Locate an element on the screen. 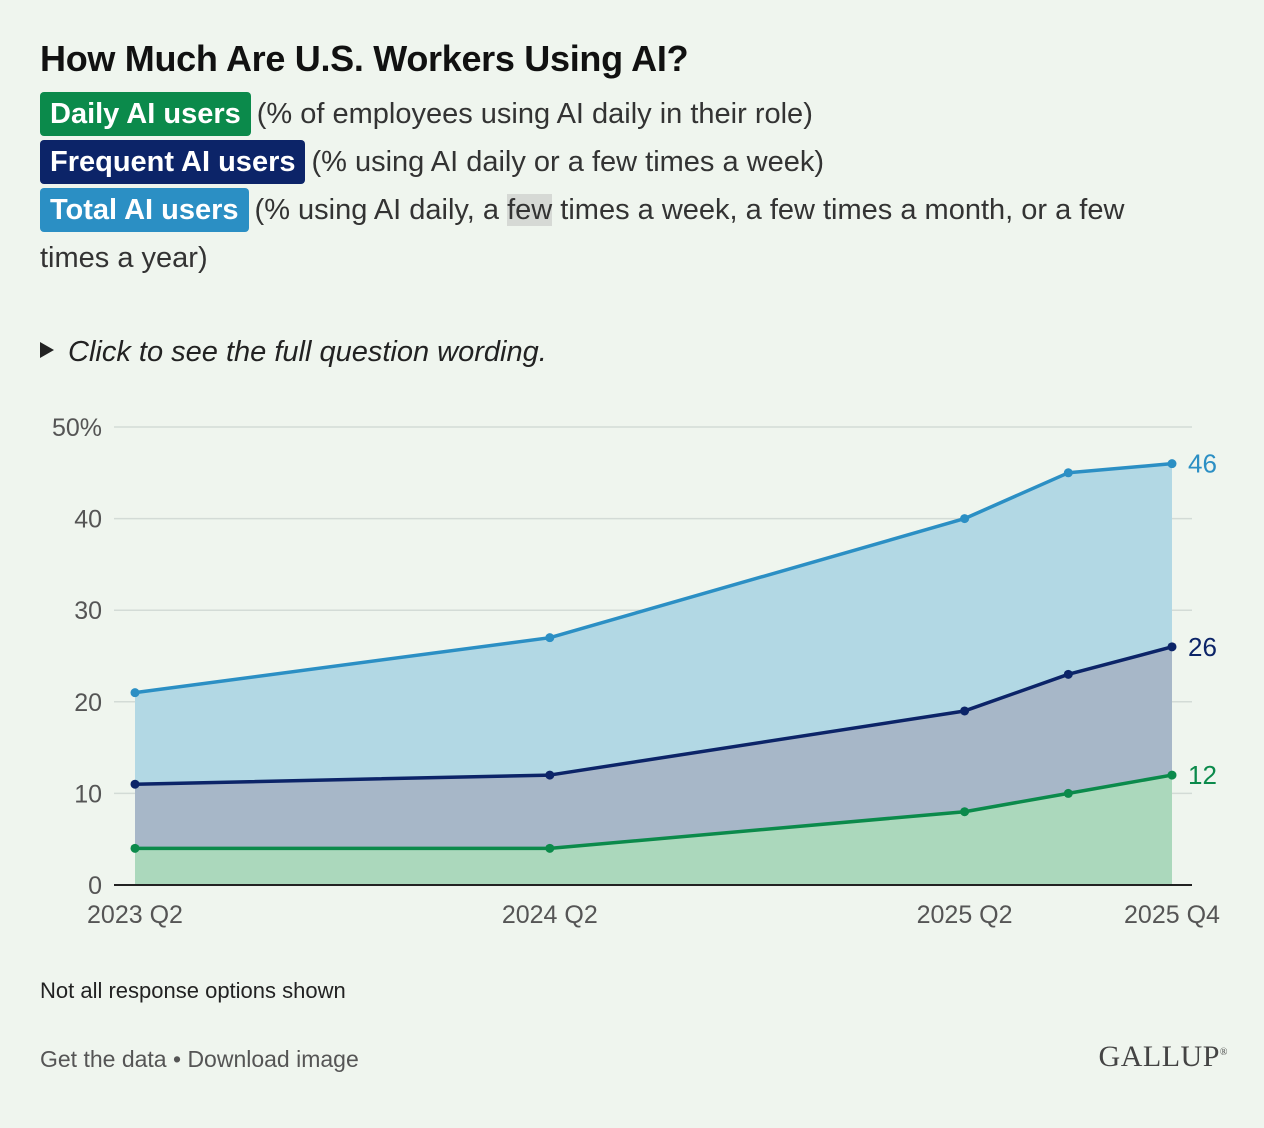  y-tick-label-40: 40 is located at coordinates (88, 520).